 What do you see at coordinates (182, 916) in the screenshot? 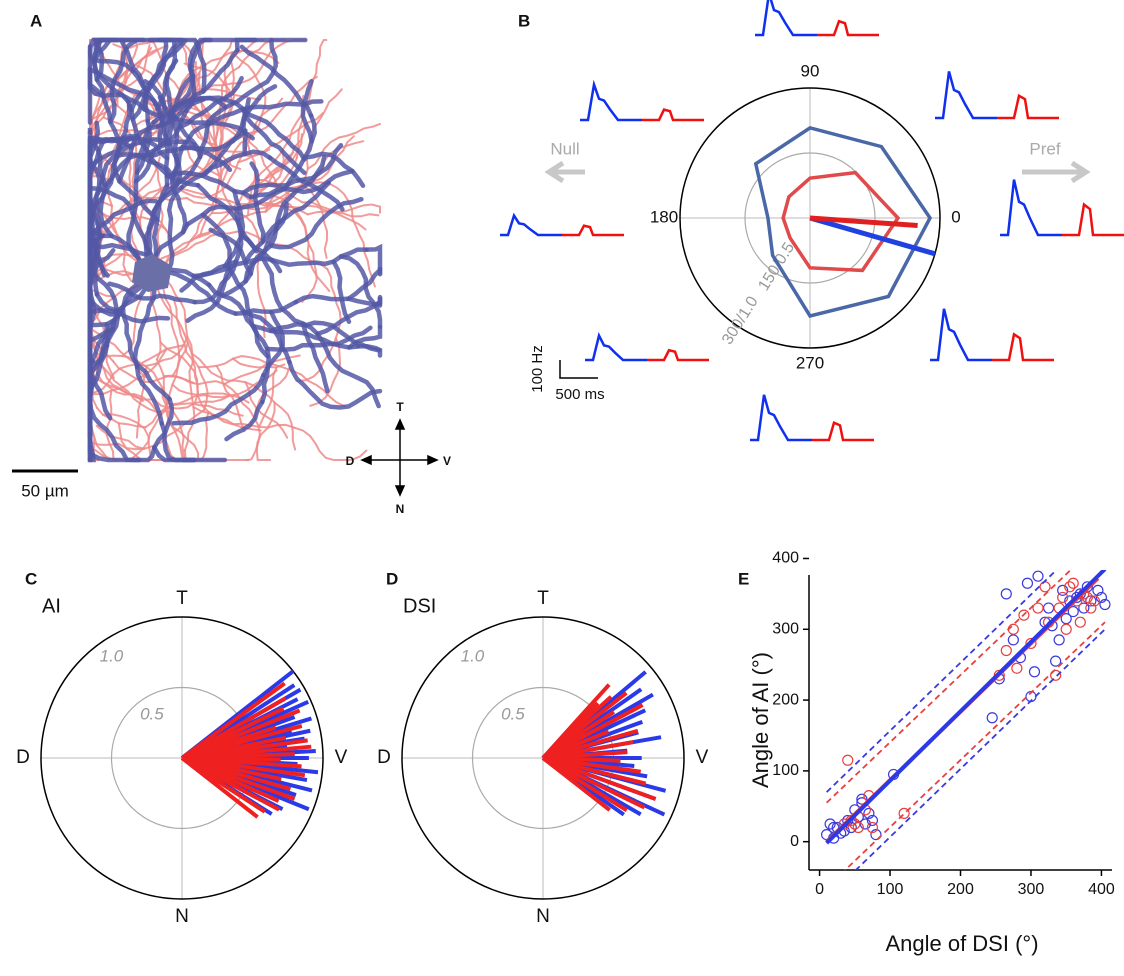
I see `direction-label: N` at bounding box center [182, 916].